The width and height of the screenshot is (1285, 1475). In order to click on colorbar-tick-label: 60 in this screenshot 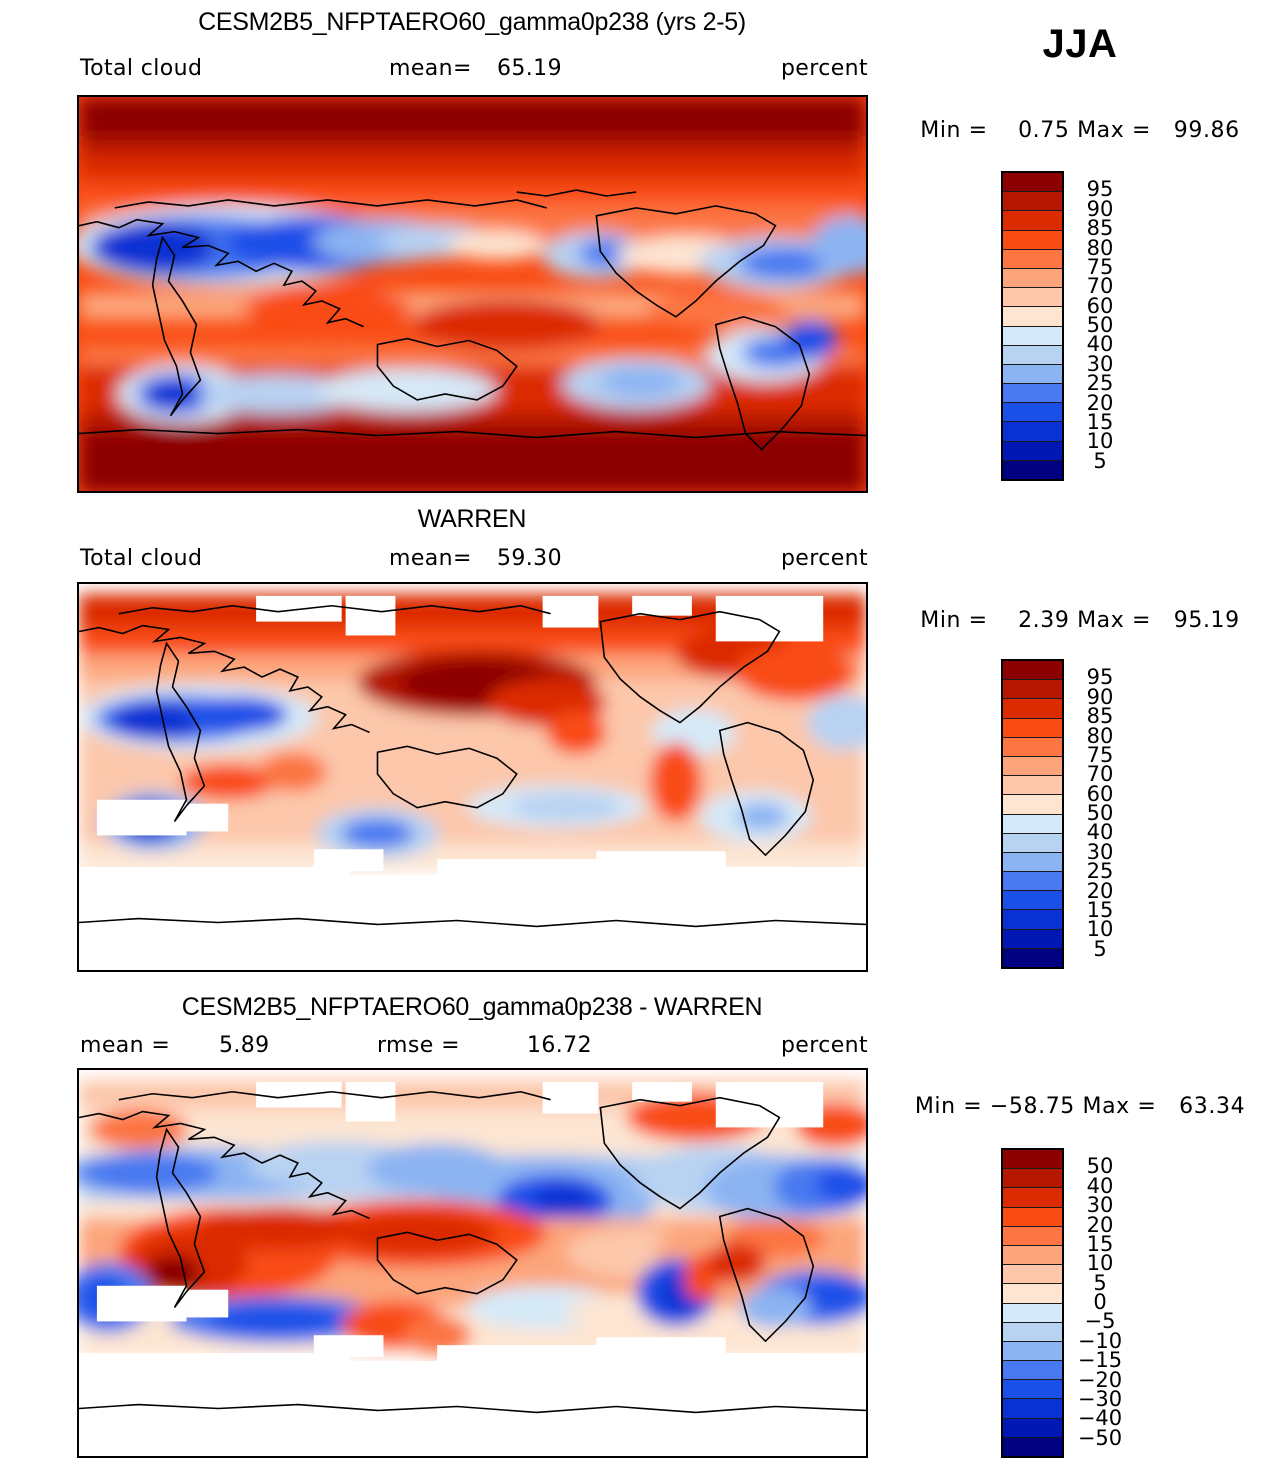, I will do `click(1100, 793)`.